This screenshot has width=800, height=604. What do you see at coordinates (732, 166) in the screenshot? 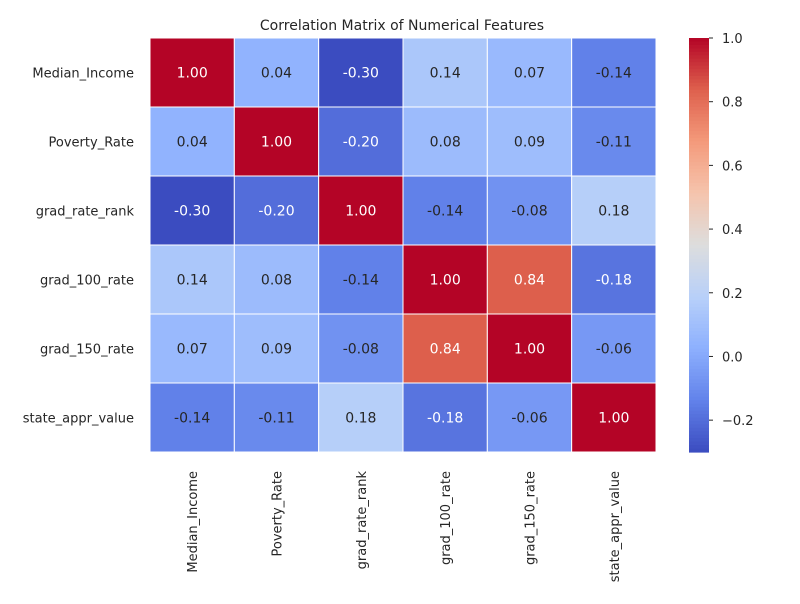
I see `colorbar-tick-label-2: 0.6` at bounding box center [732, 166].